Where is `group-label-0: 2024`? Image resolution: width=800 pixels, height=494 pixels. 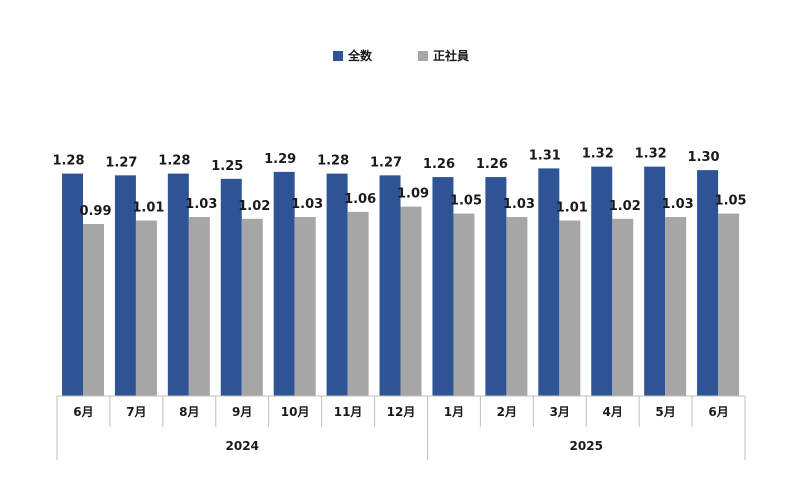
group-label-0: 2024 is located at coordinates (242, 446).